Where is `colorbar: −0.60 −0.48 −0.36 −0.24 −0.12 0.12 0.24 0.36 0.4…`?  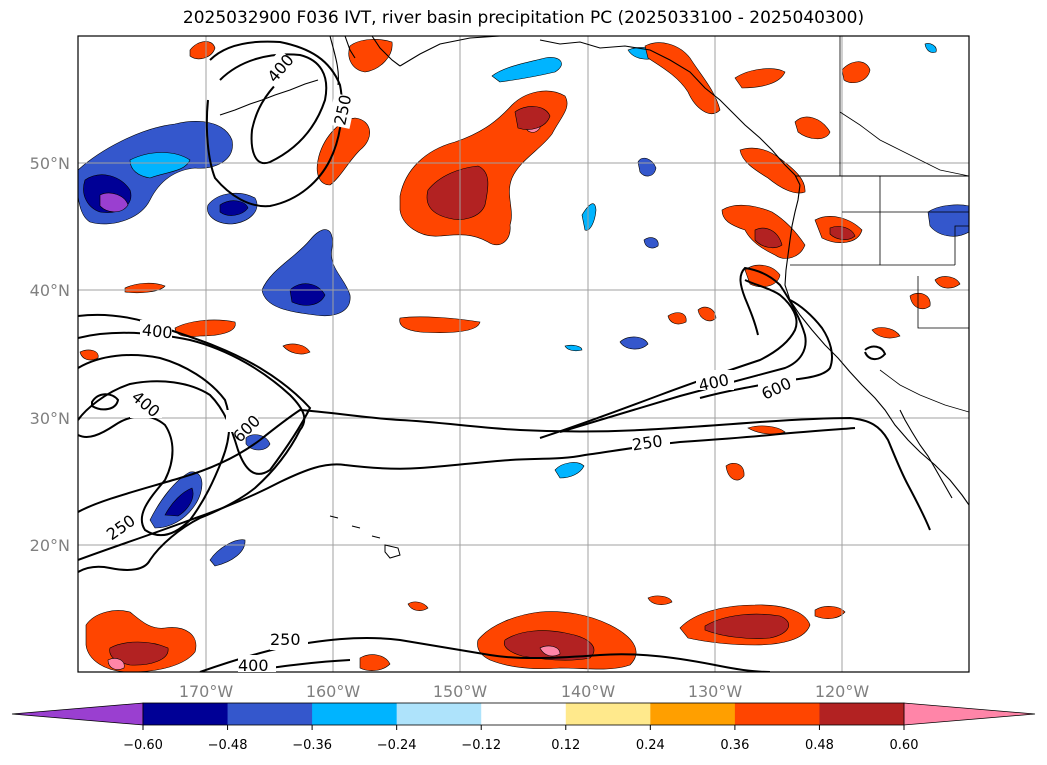
colorbar: −0.60 −0.48 −0.36 −0.24 −0.12 0.12 0.24 0.36 0.4… is located at coordinates (523, 727).